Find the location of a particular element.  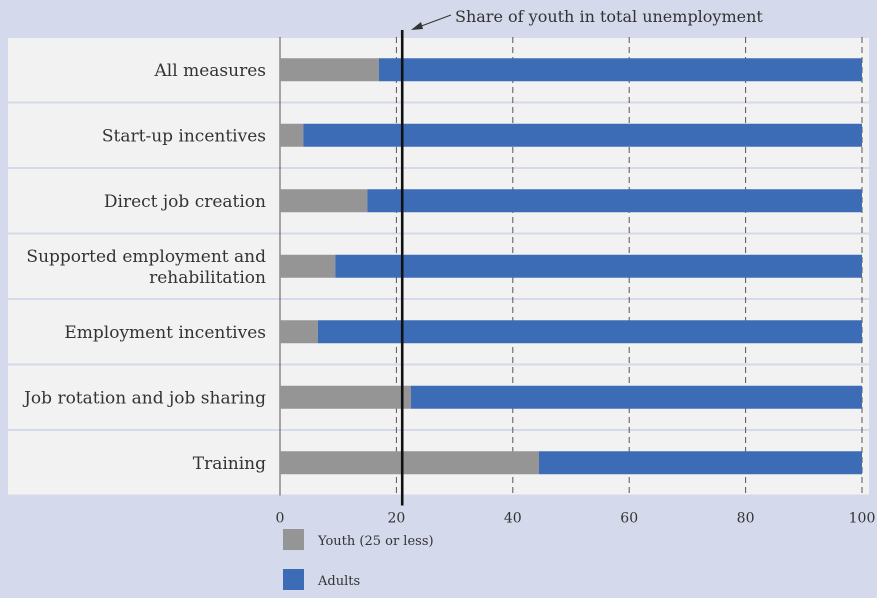

category-label: Job rotation and job sharing is located at coordinates (144, 398).